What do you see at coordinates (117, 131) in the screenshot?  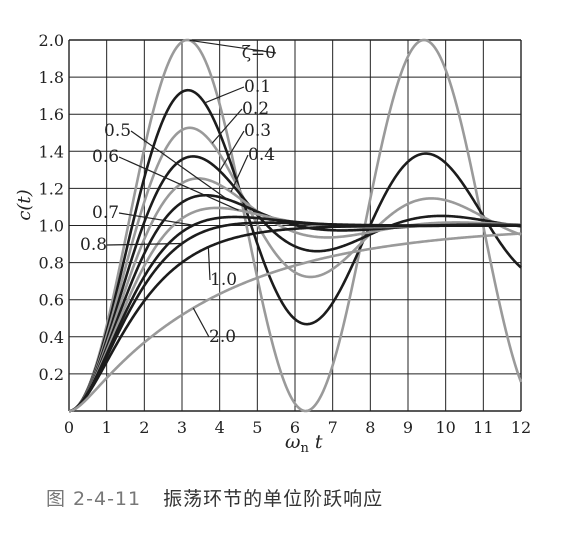 I see `curve-label: 0.5` at bounding box center [117, 131].